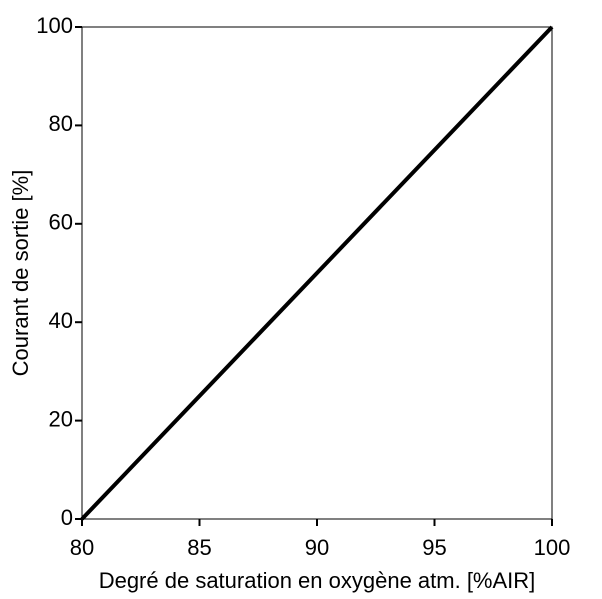 This screenshot has height=599, width=602. What do you see at coordinates (317, 547) in the screenshot?
I see `x-tick-label: 90` at bounding box center [317, 547].